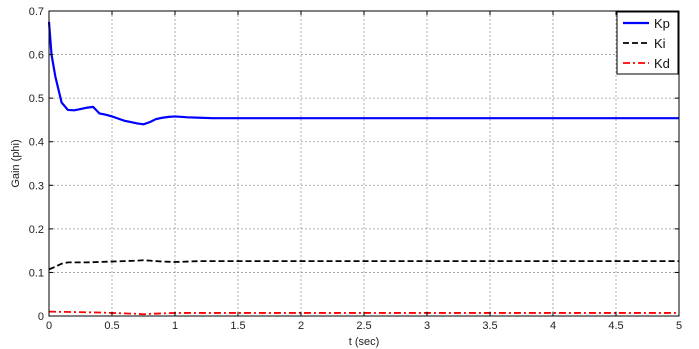  I want to click on x-tick-label: 2, so click(301, 326).